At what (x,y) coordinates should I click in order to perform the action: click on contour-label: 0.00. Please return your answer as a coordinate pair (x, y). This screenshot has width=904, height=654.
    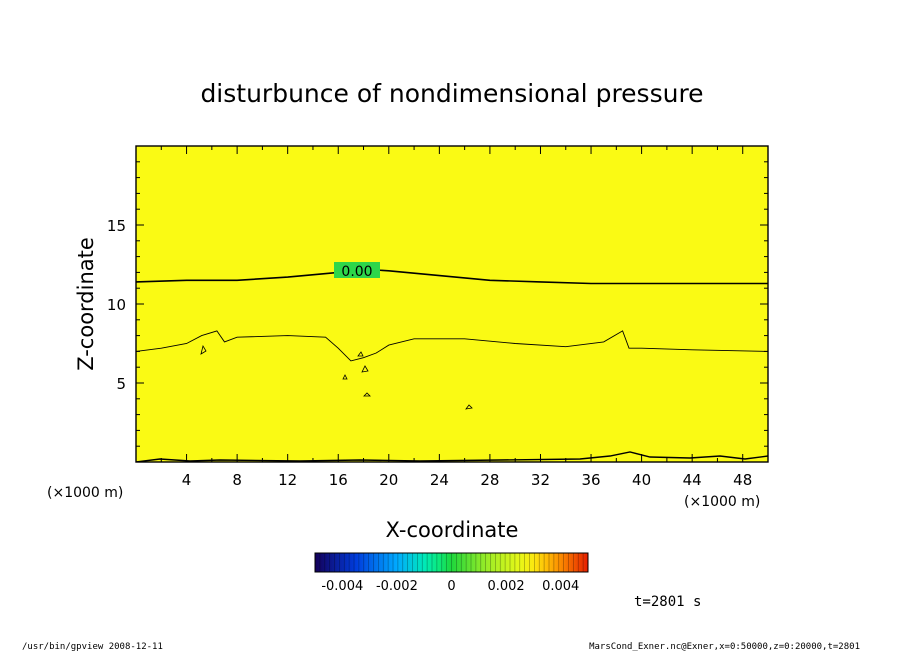
    Looking at the image, I should click on (356, 272).